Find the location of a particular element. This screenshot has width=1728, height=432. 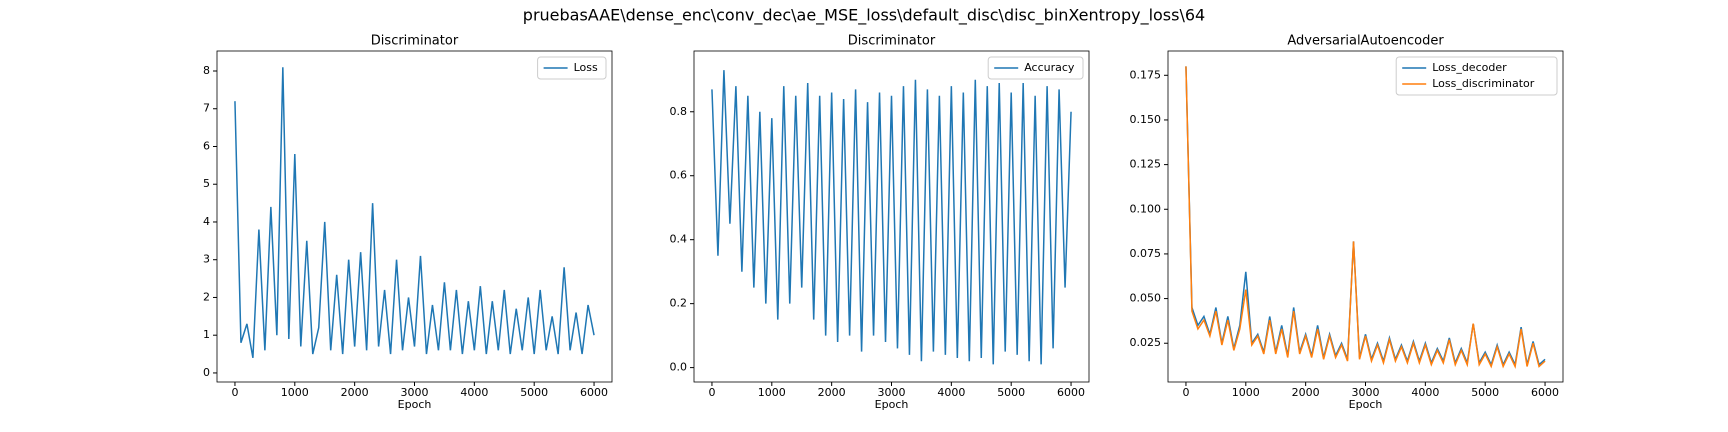

axes-title: AdversarialAutoencoder is located at coordinates (1365, 41).